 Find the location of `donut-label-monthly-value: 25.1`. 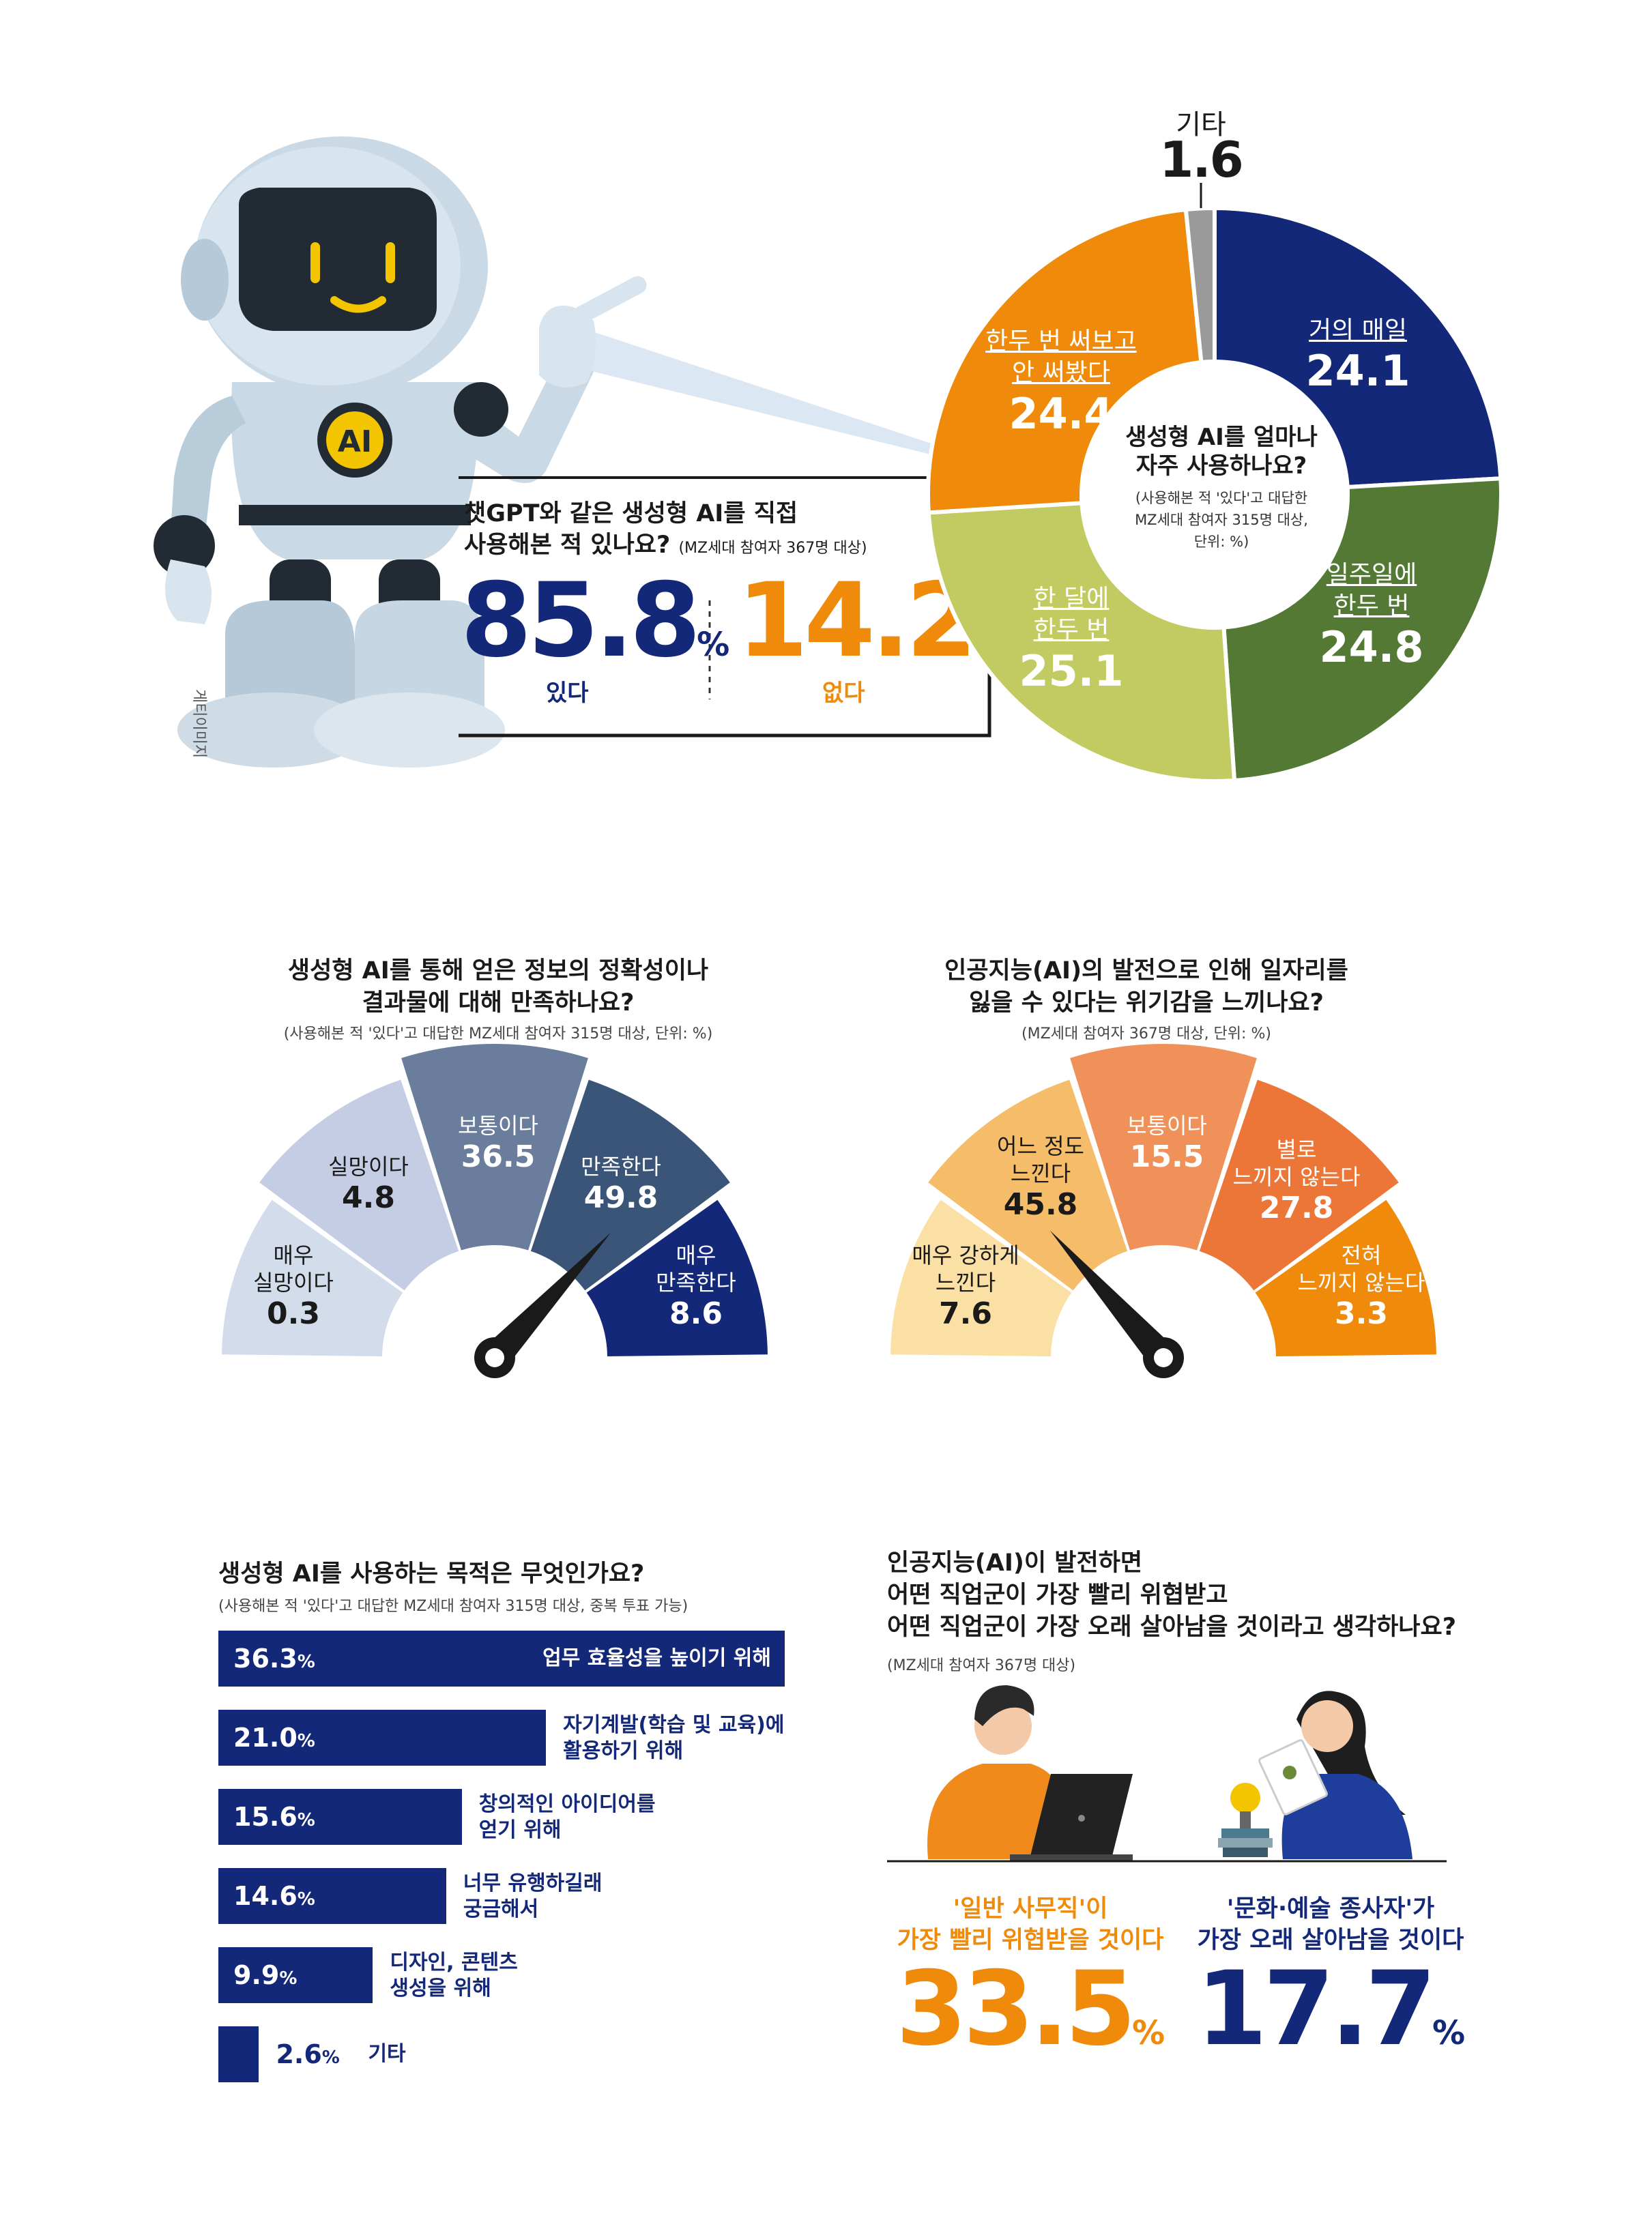

donut-label-monthly-value: 25.1 is located at coordinates (1071, 671).